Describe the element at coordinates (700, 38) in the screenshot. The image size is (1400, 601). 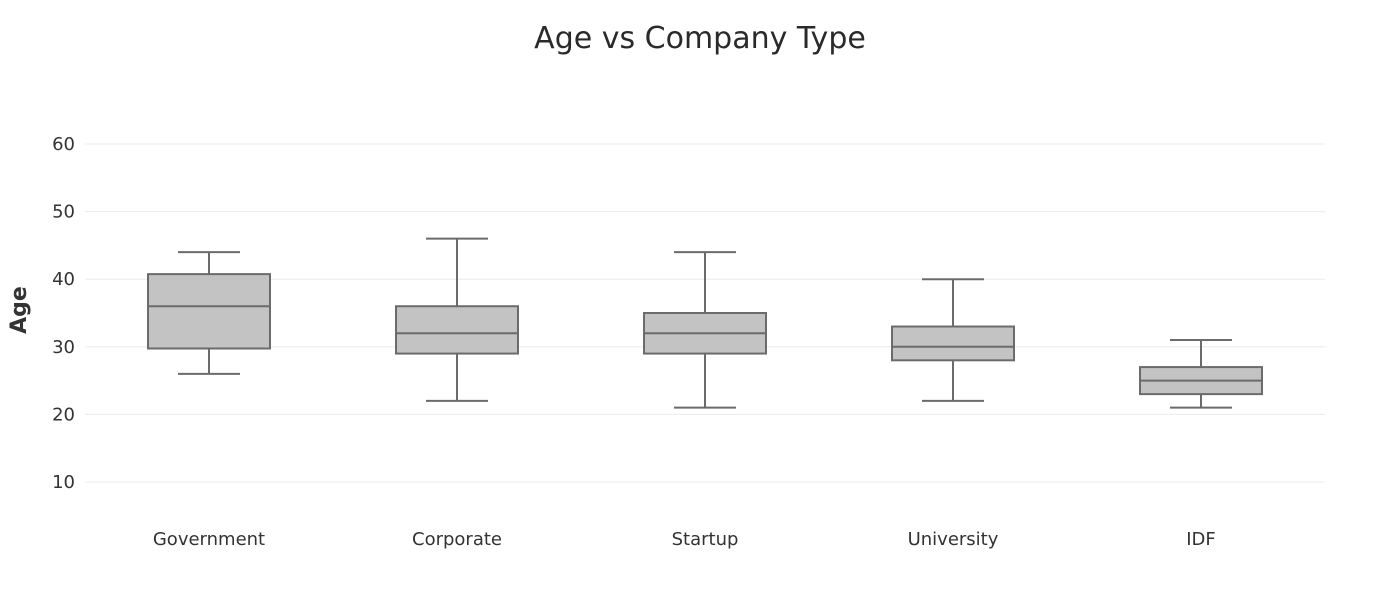
I see `chart-title: Age vs Company Type` at that location.